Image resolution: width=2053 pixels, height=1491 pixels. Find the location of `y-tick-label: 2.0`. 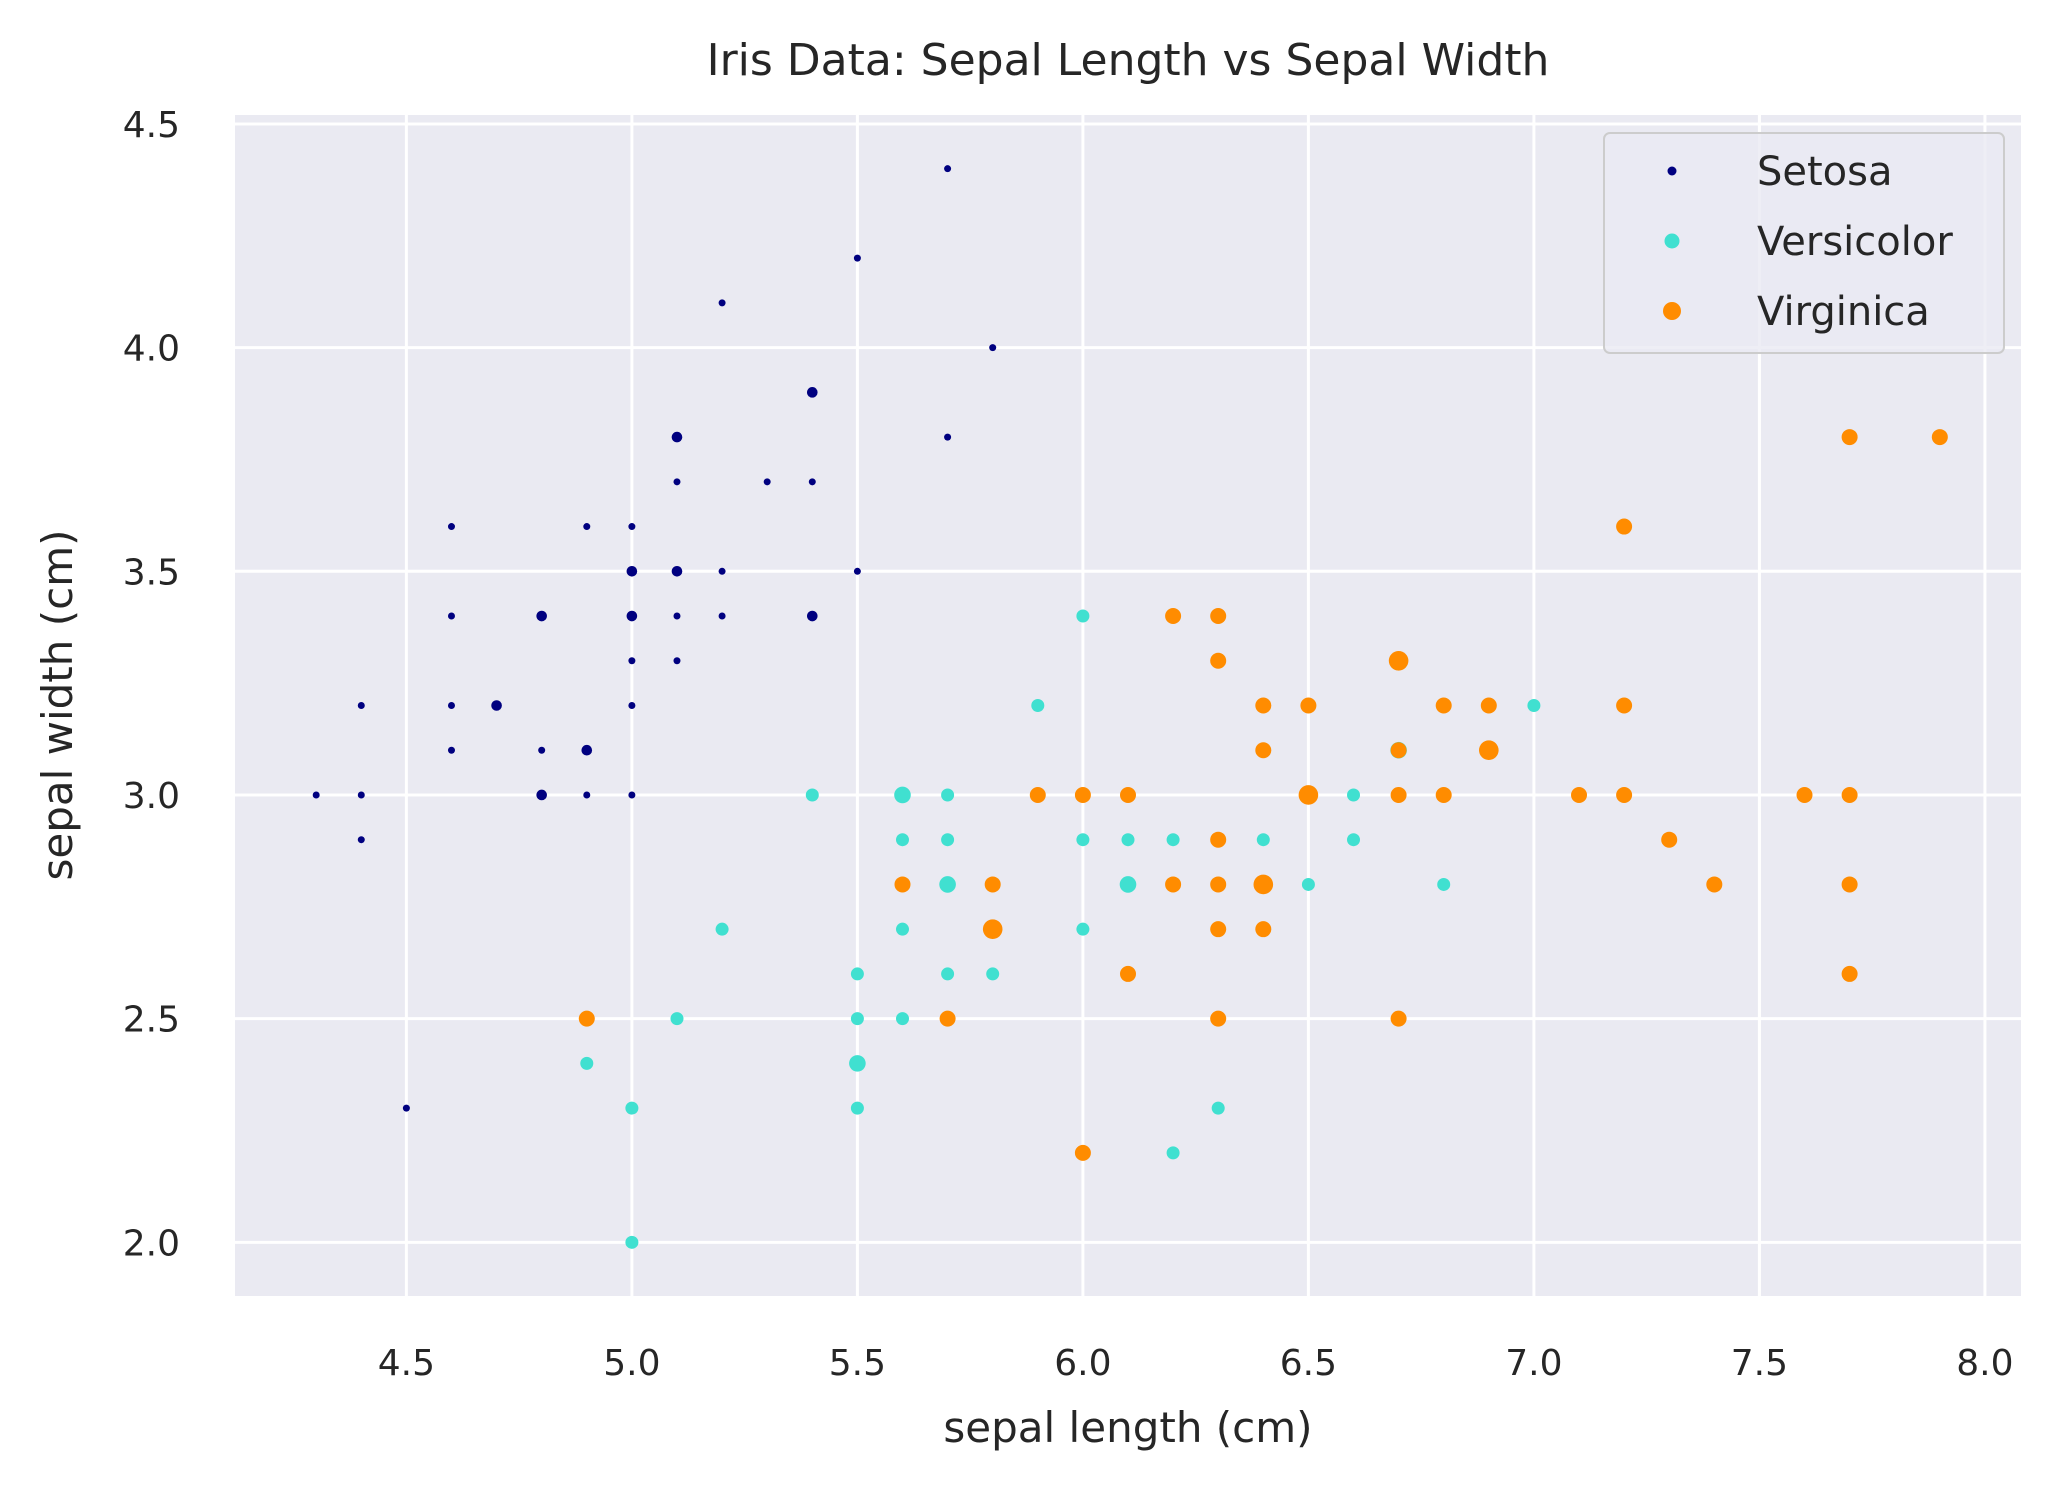

y-tick-label: 2.0 is located at coordinates (151, 1243).